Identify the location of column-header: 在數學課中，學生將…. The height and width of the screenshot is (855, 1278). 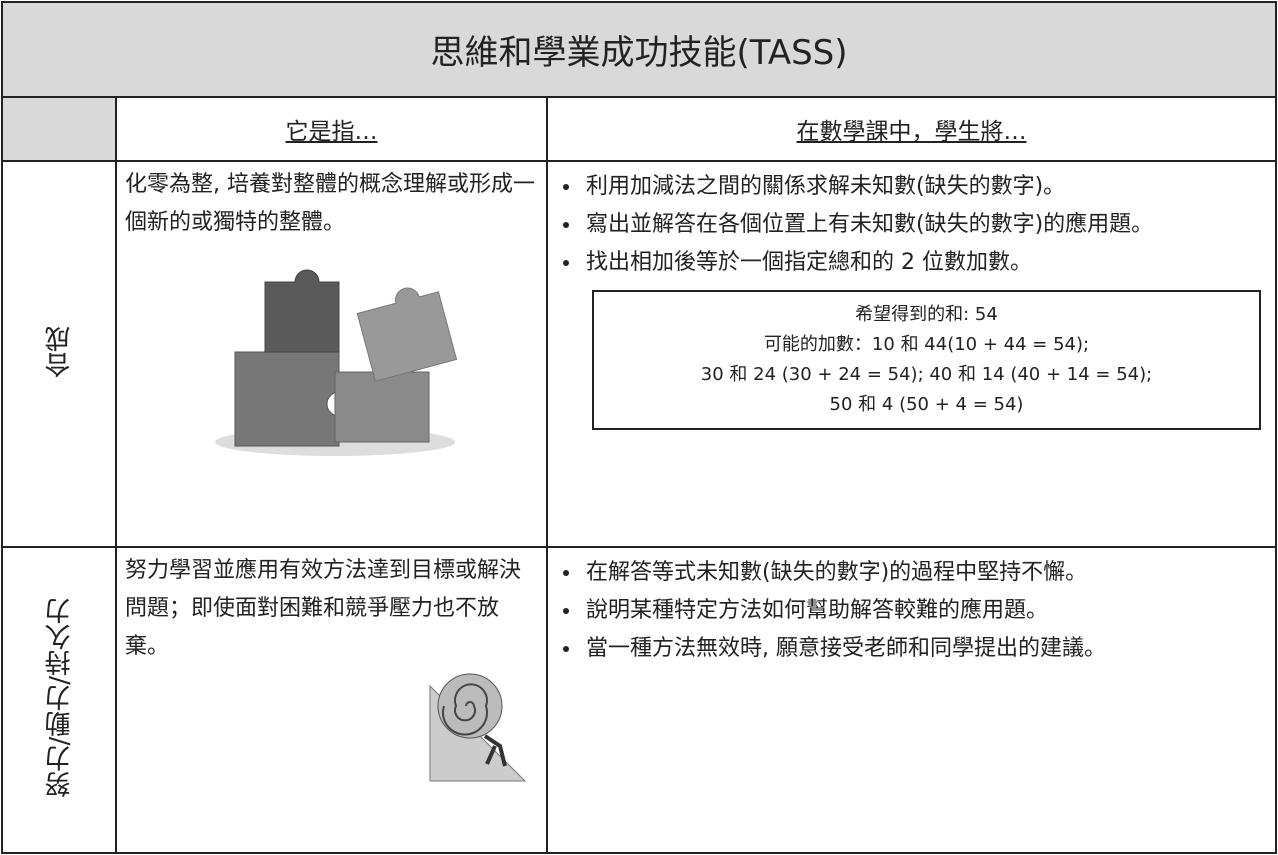
(911, 129).